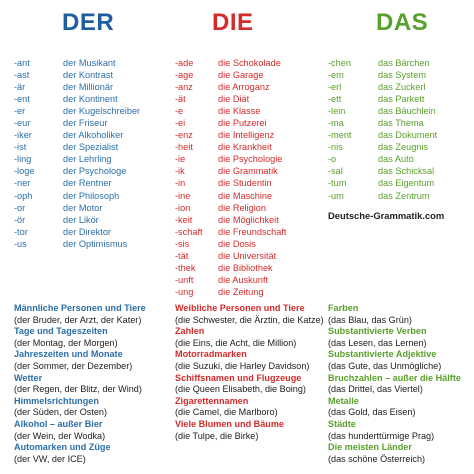 Image resolution: width=474 pixels, height=474 pixels. Describe the element at coordinates (87, 183) in the screenshot. I see `der-example: der Rentner` at that location.